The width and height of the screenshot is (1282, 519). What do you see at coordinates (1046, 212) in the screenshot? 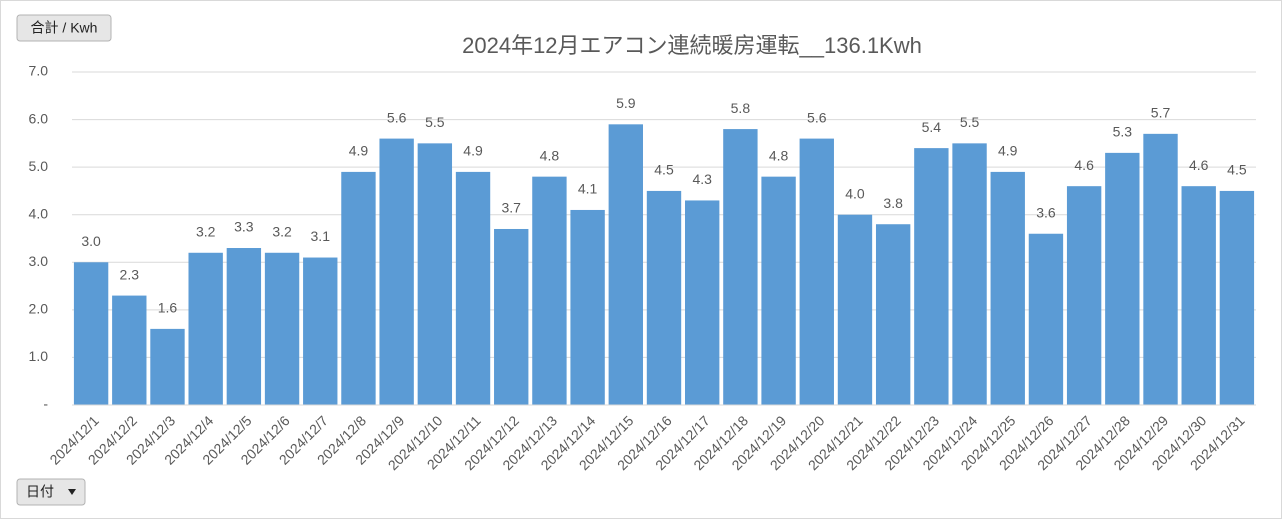
I see `data-label: 3.6` at bounding box center [1046, 212].